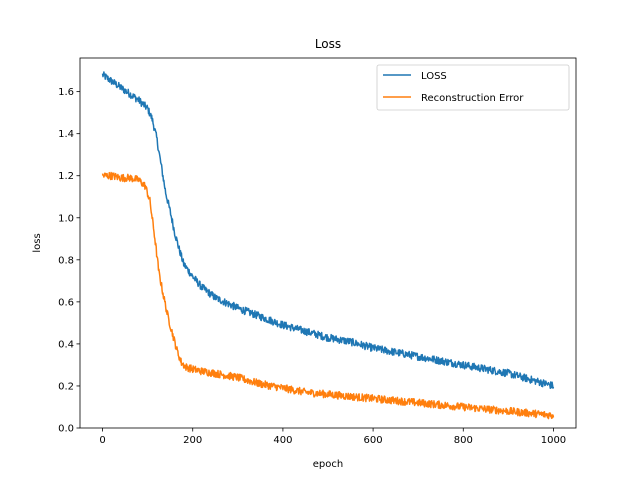 Image resolution: width=640 pixels, height=480 pixels. I want to click on x-axis-label: epoch, so click(328, 464).